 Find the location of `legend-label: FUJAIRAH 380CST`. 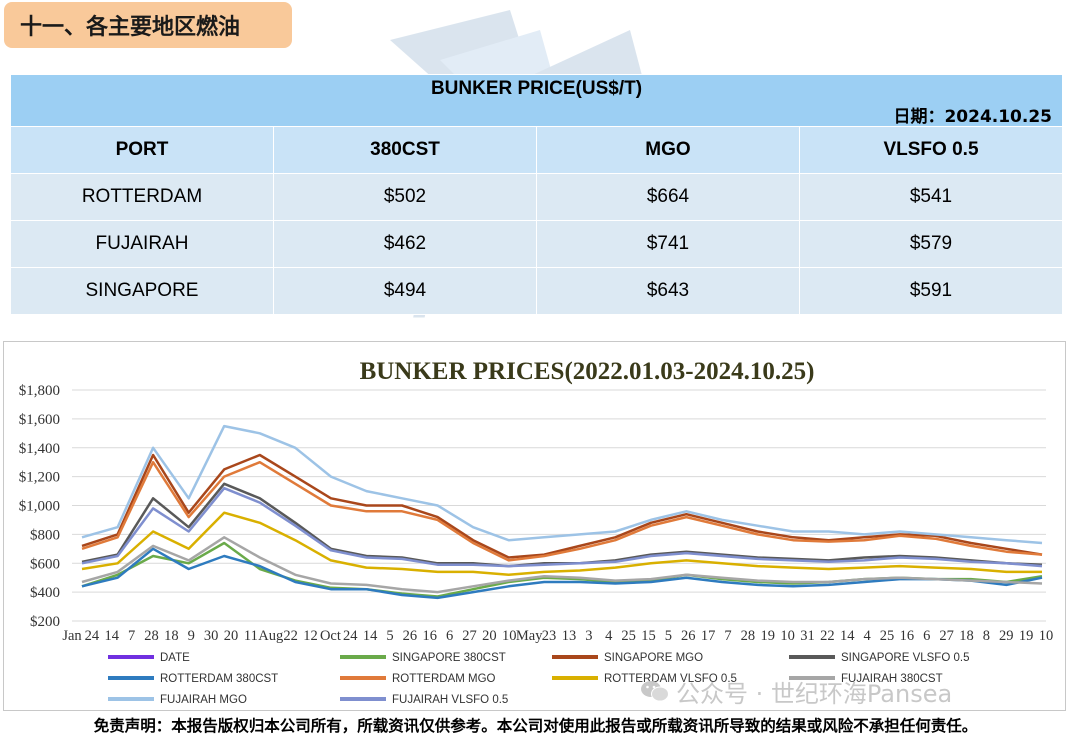

legend-label: FUJAIRAH 380CST is located at coordinates (892, 679).